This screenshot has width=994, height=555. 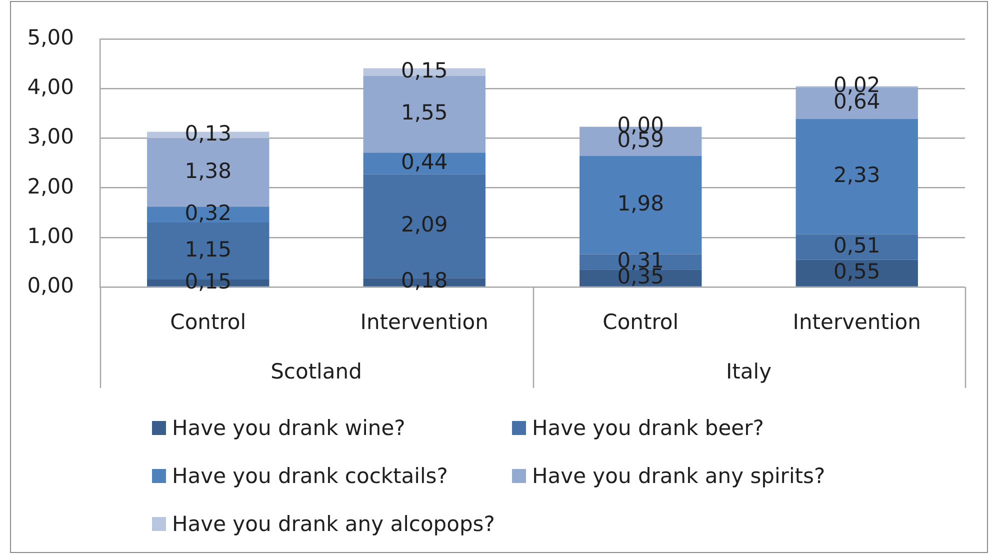 What do you see at coordinates (50, 37) in the screenshot?
I see `y-tick-label: 5,00` at bounding box center [50, 37].